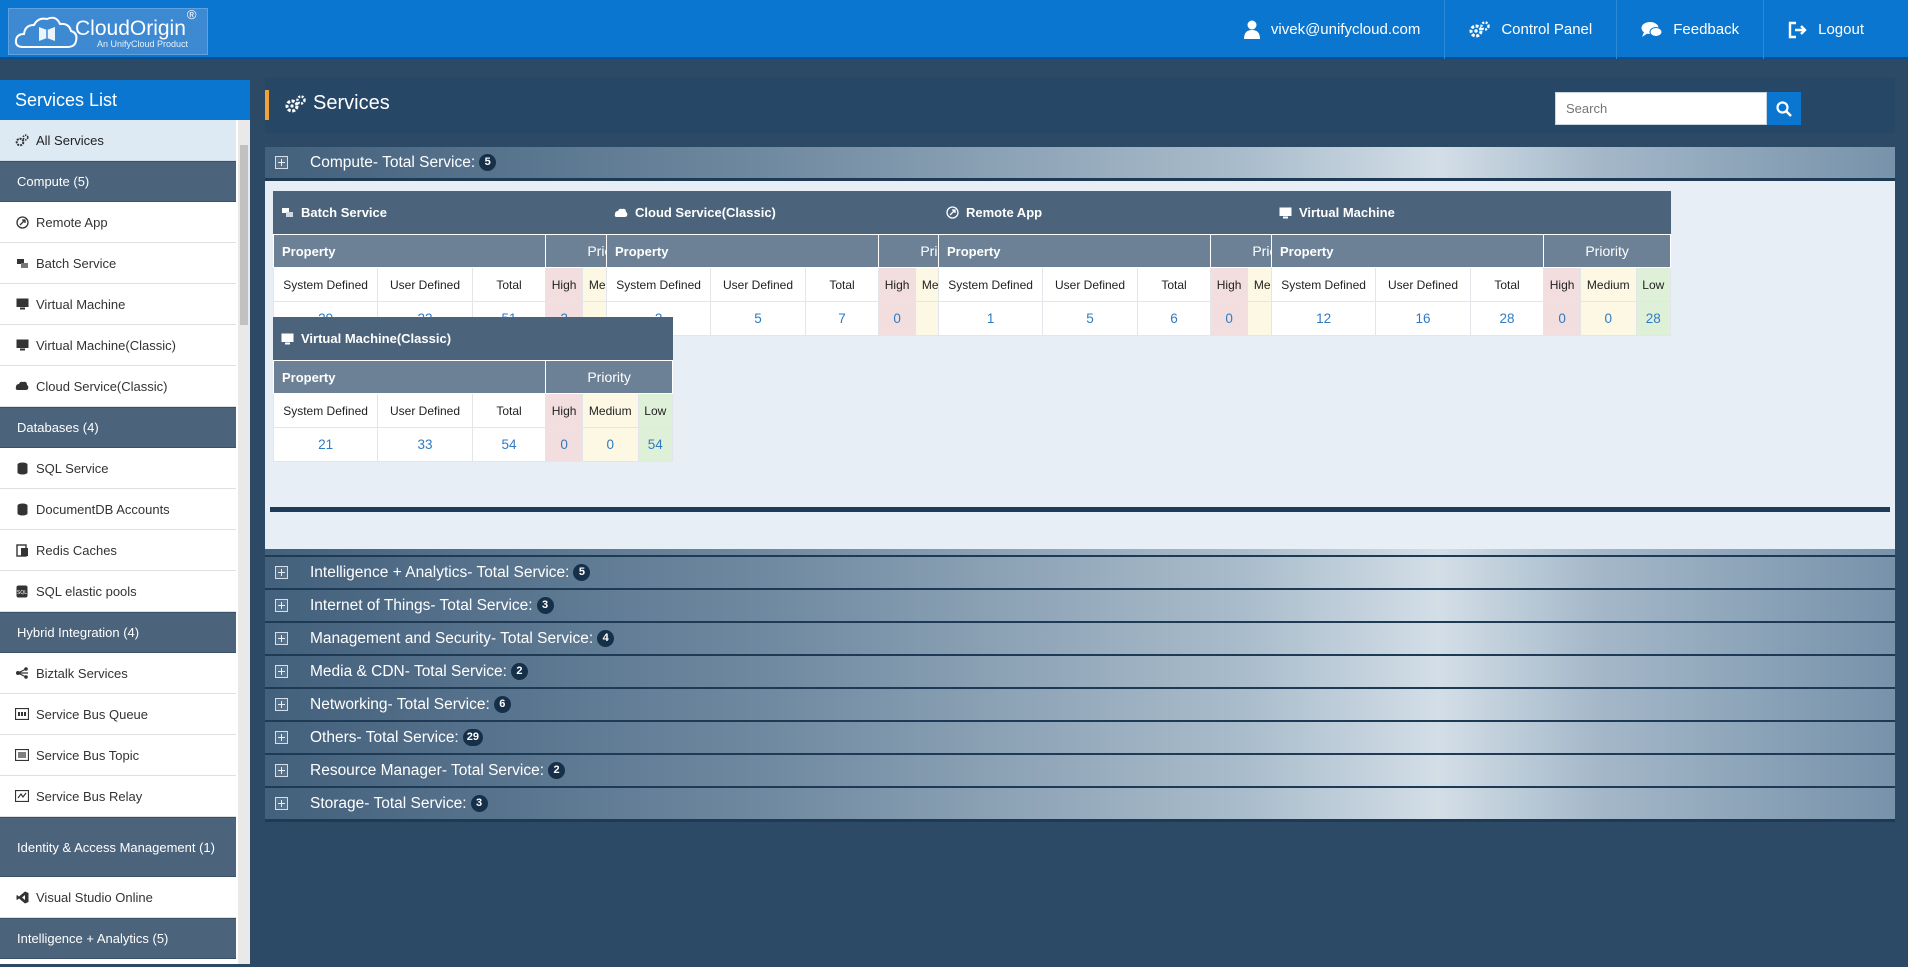  What do you see at coordinates (1080, 607) in the screenshot?
I see `category-bar: Internet of Things - Total Service: 3` at bounding box center [1080, 607].